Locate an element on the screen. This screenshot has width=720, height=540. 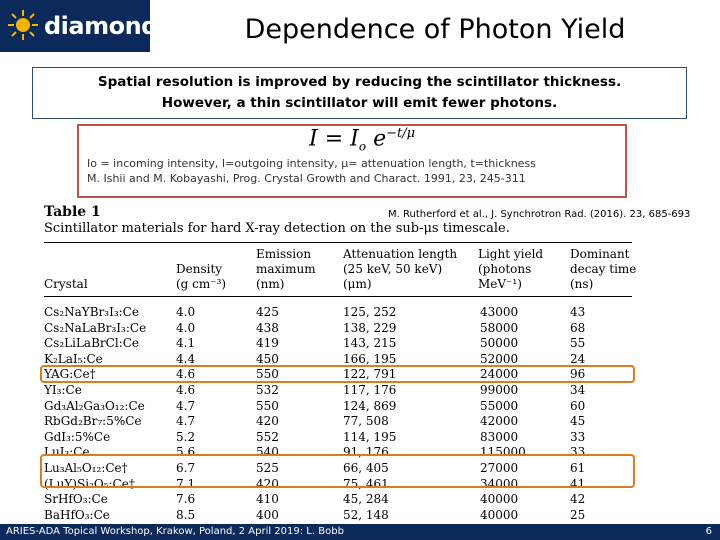
header-density: Density (g cm⁻³) is located at coordinates (201, 276).